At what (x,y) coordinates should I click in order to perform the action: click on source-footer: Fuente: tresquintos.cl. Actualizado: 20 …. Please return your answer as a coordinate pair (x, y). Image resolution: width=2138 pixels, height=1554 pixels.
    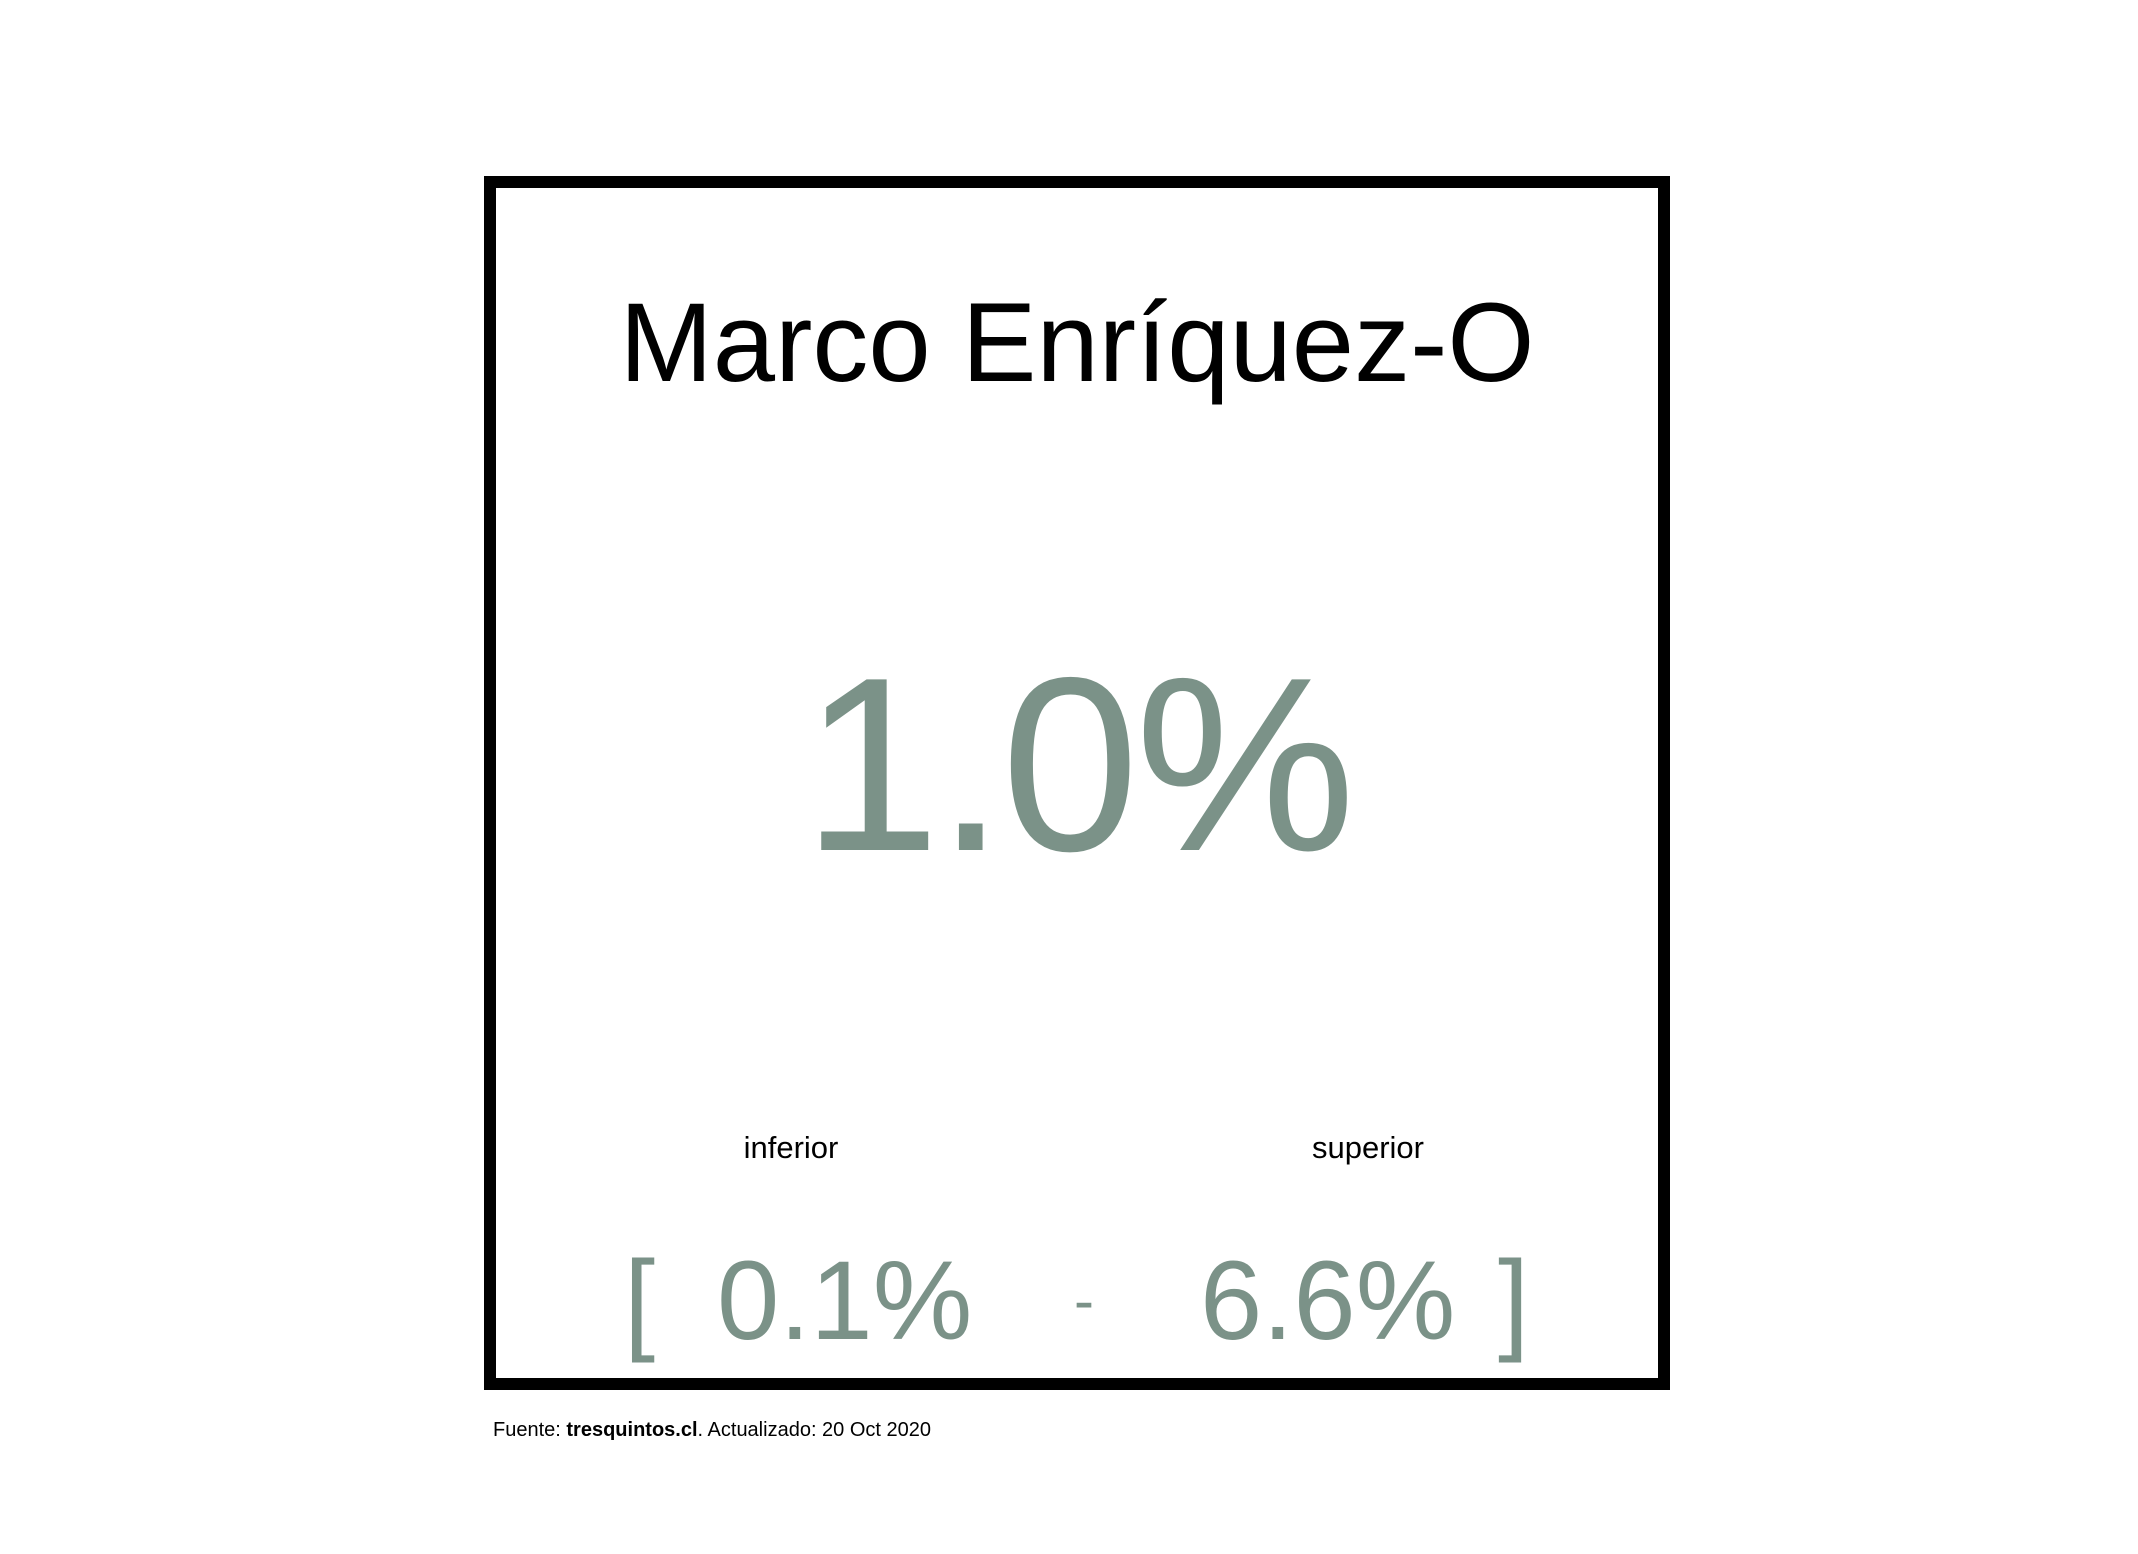
    Looking at the image, I should click on (712, 1430).